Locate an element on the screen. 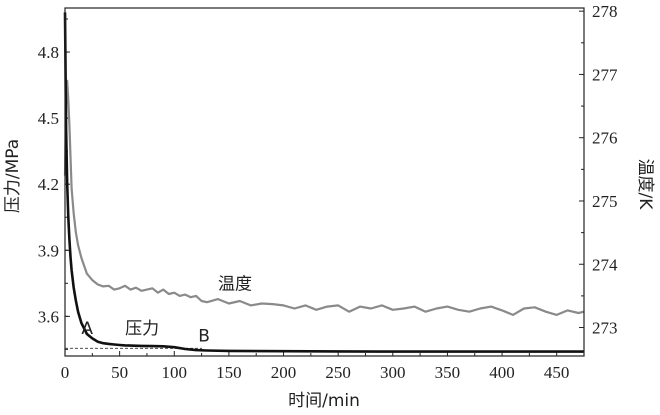 This screenshot has width=660, height=415. x-tick-label: 100 is located at coordinates (175, 372).